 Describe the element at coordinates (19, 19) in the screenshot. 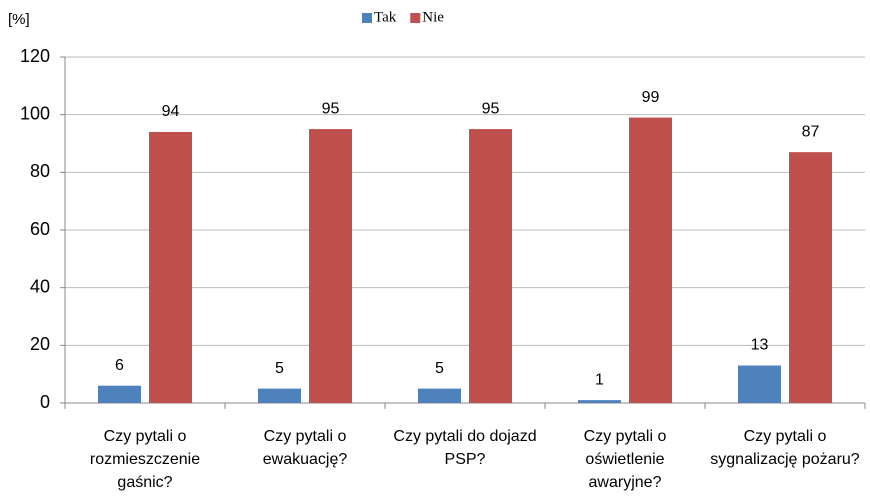

I see `y-axis-label: [%]` at that location.